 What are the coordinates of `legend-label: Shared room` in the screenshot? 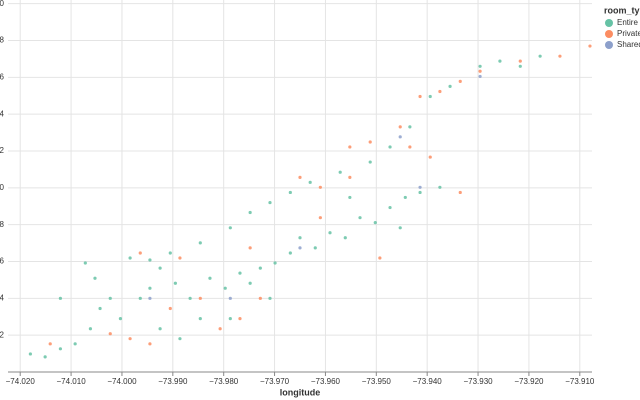 It's located at (628, 44).